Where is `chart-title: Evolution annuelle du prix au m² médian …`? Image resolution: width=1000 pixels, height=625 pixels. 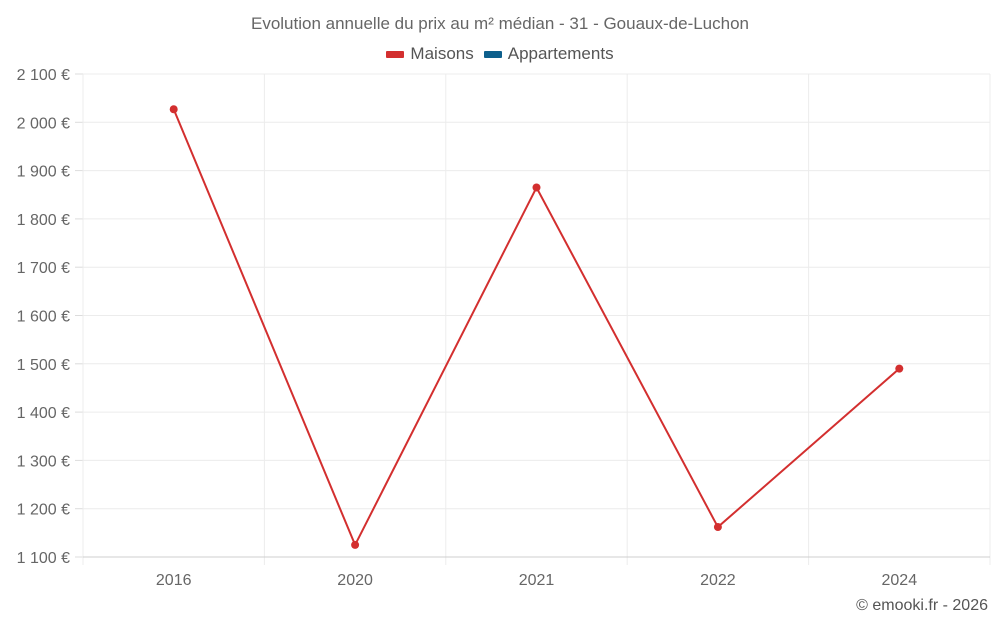 chart-title: Evolution annuelle du prix au m² médian … is located at coordinates (499, 23).